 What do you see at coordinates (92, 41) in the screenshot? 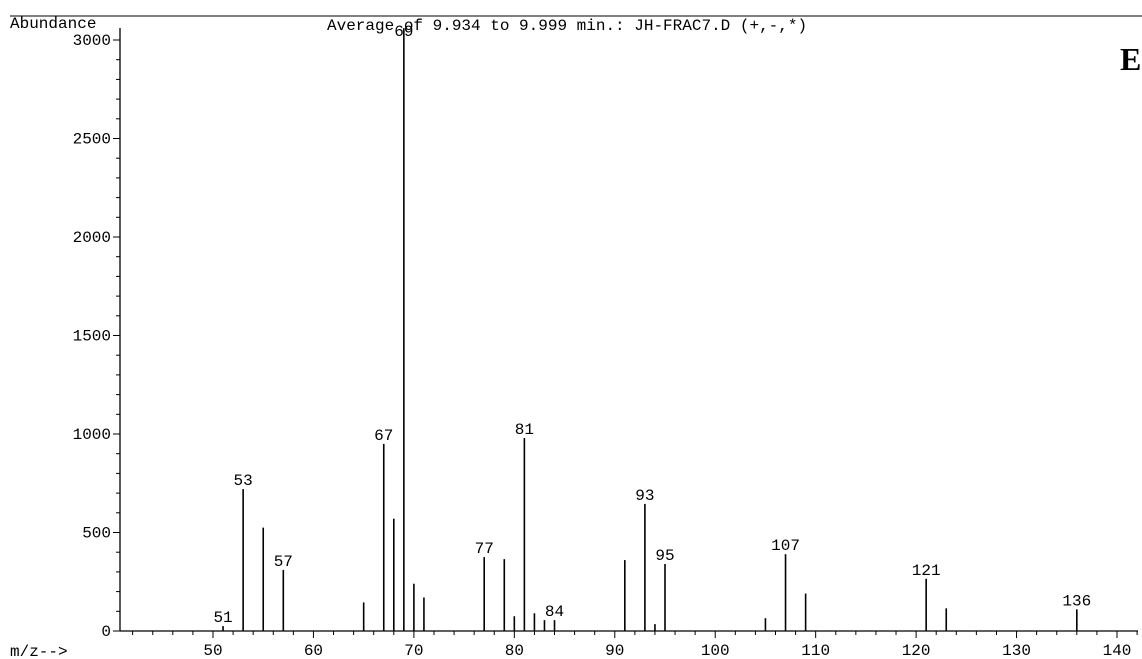
I see `y-tick-label: 3000` at bounding box center [92, 41].